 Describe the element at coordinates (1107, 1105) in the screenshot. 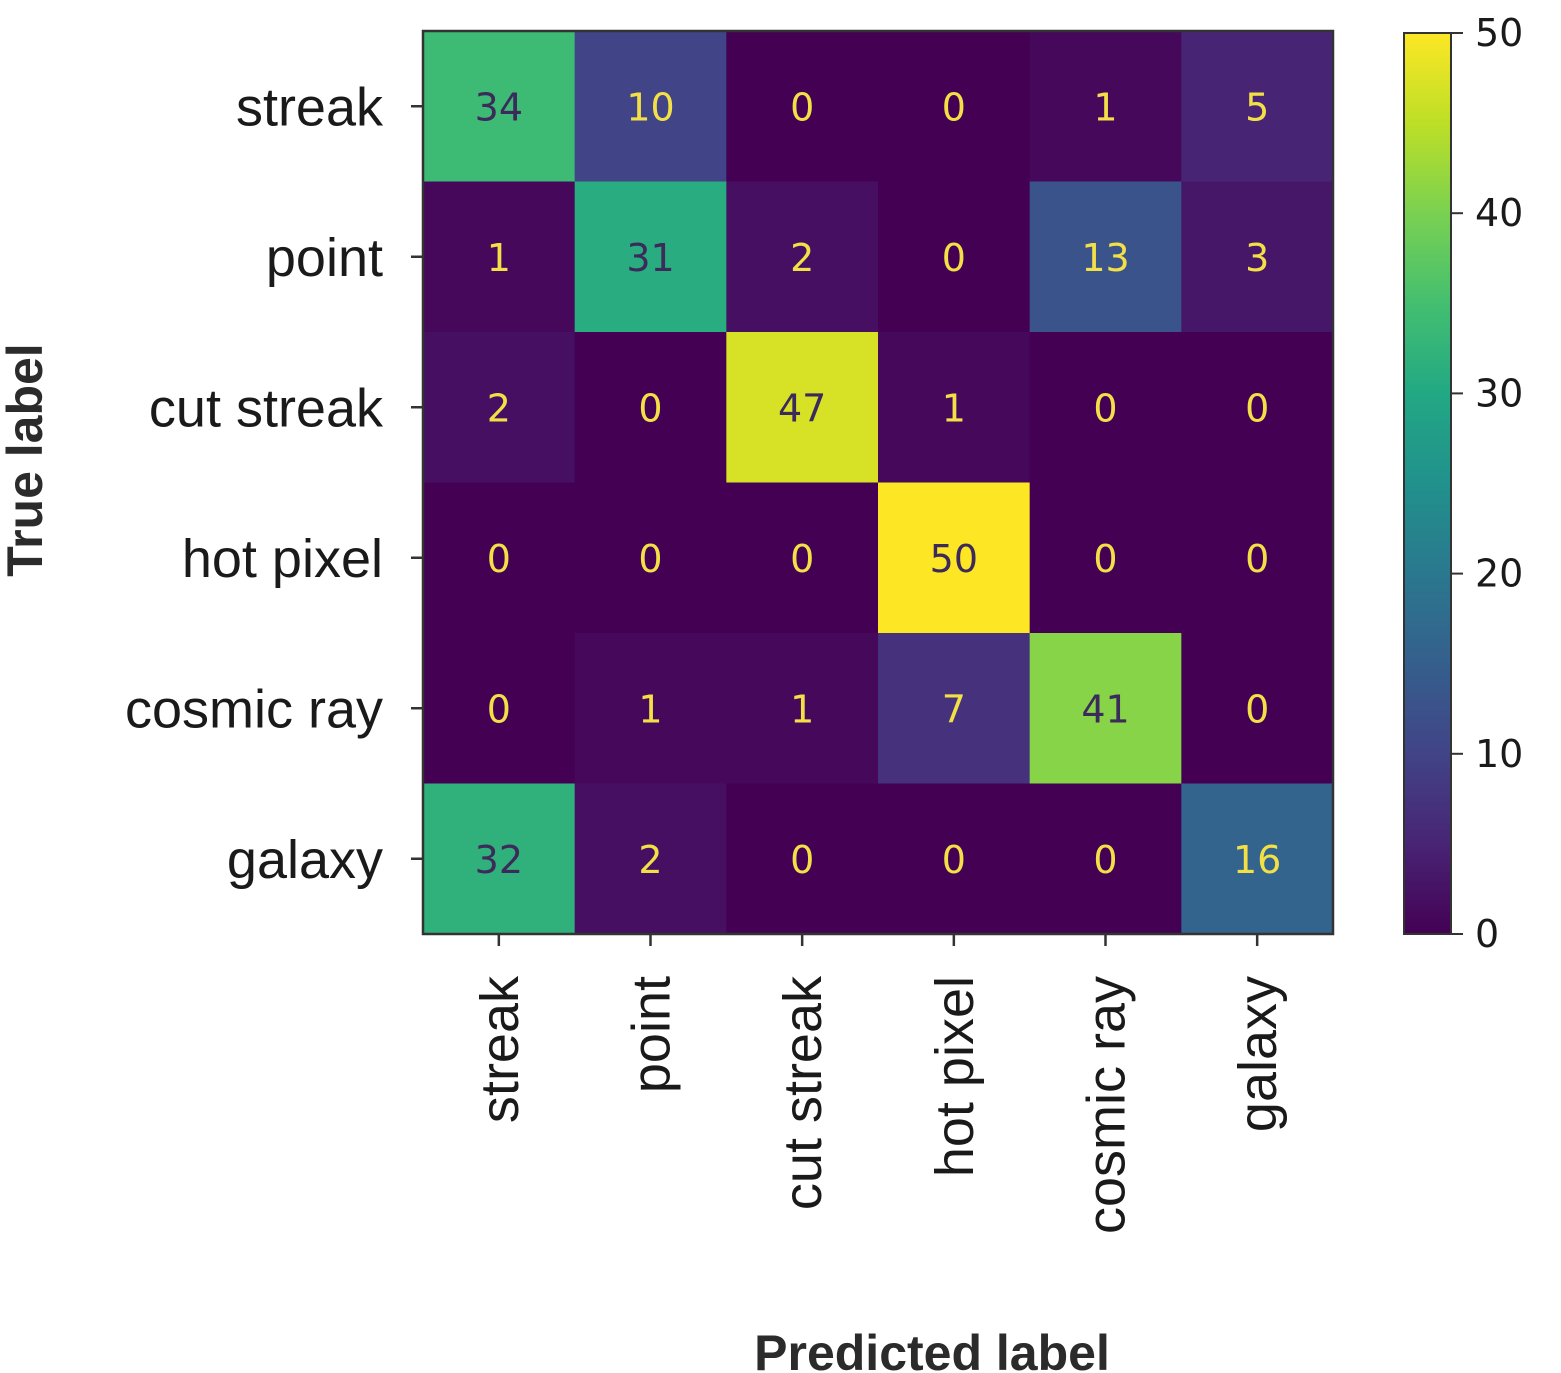

I see `x-tick-label: cosmic ray` at that location.